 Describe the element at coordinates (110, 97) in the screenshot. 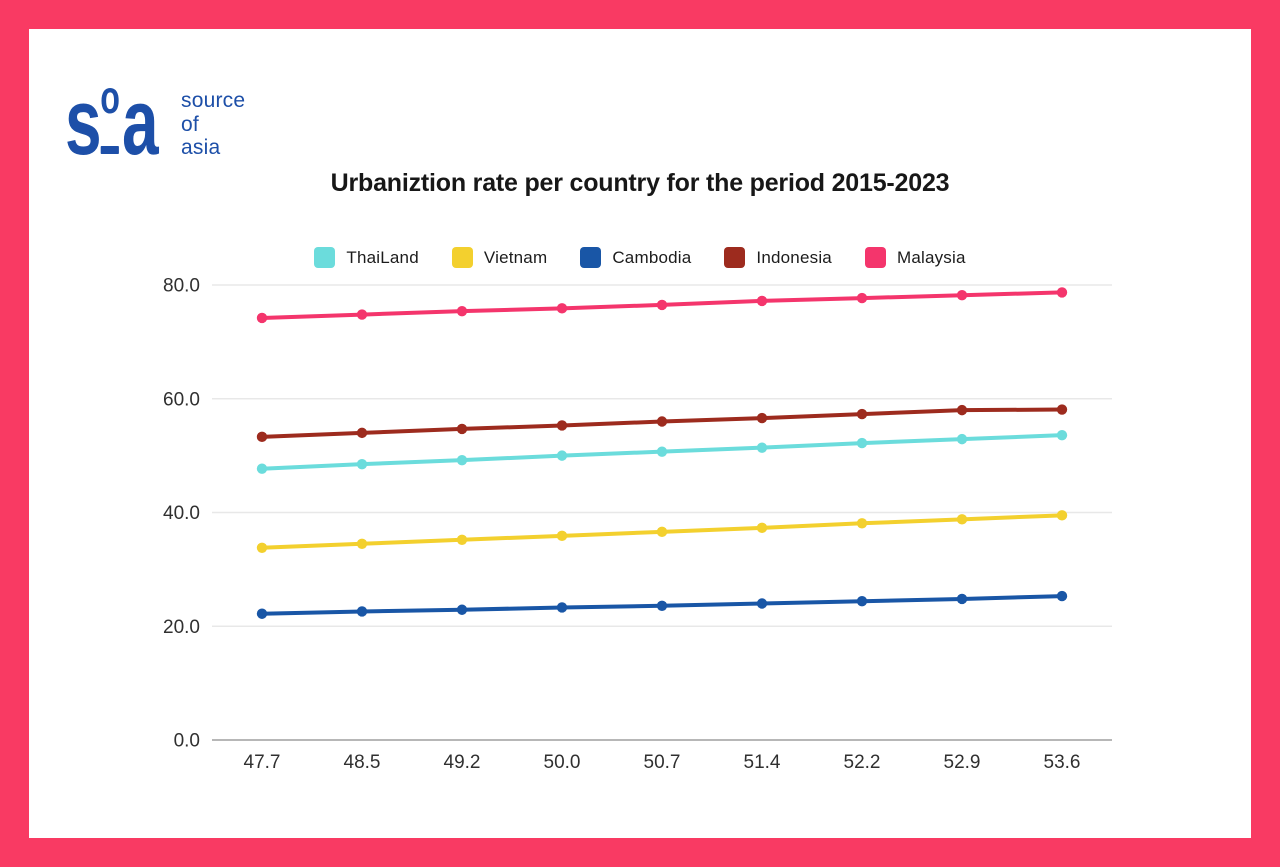

I see `logo-letter-o: o` at that location.